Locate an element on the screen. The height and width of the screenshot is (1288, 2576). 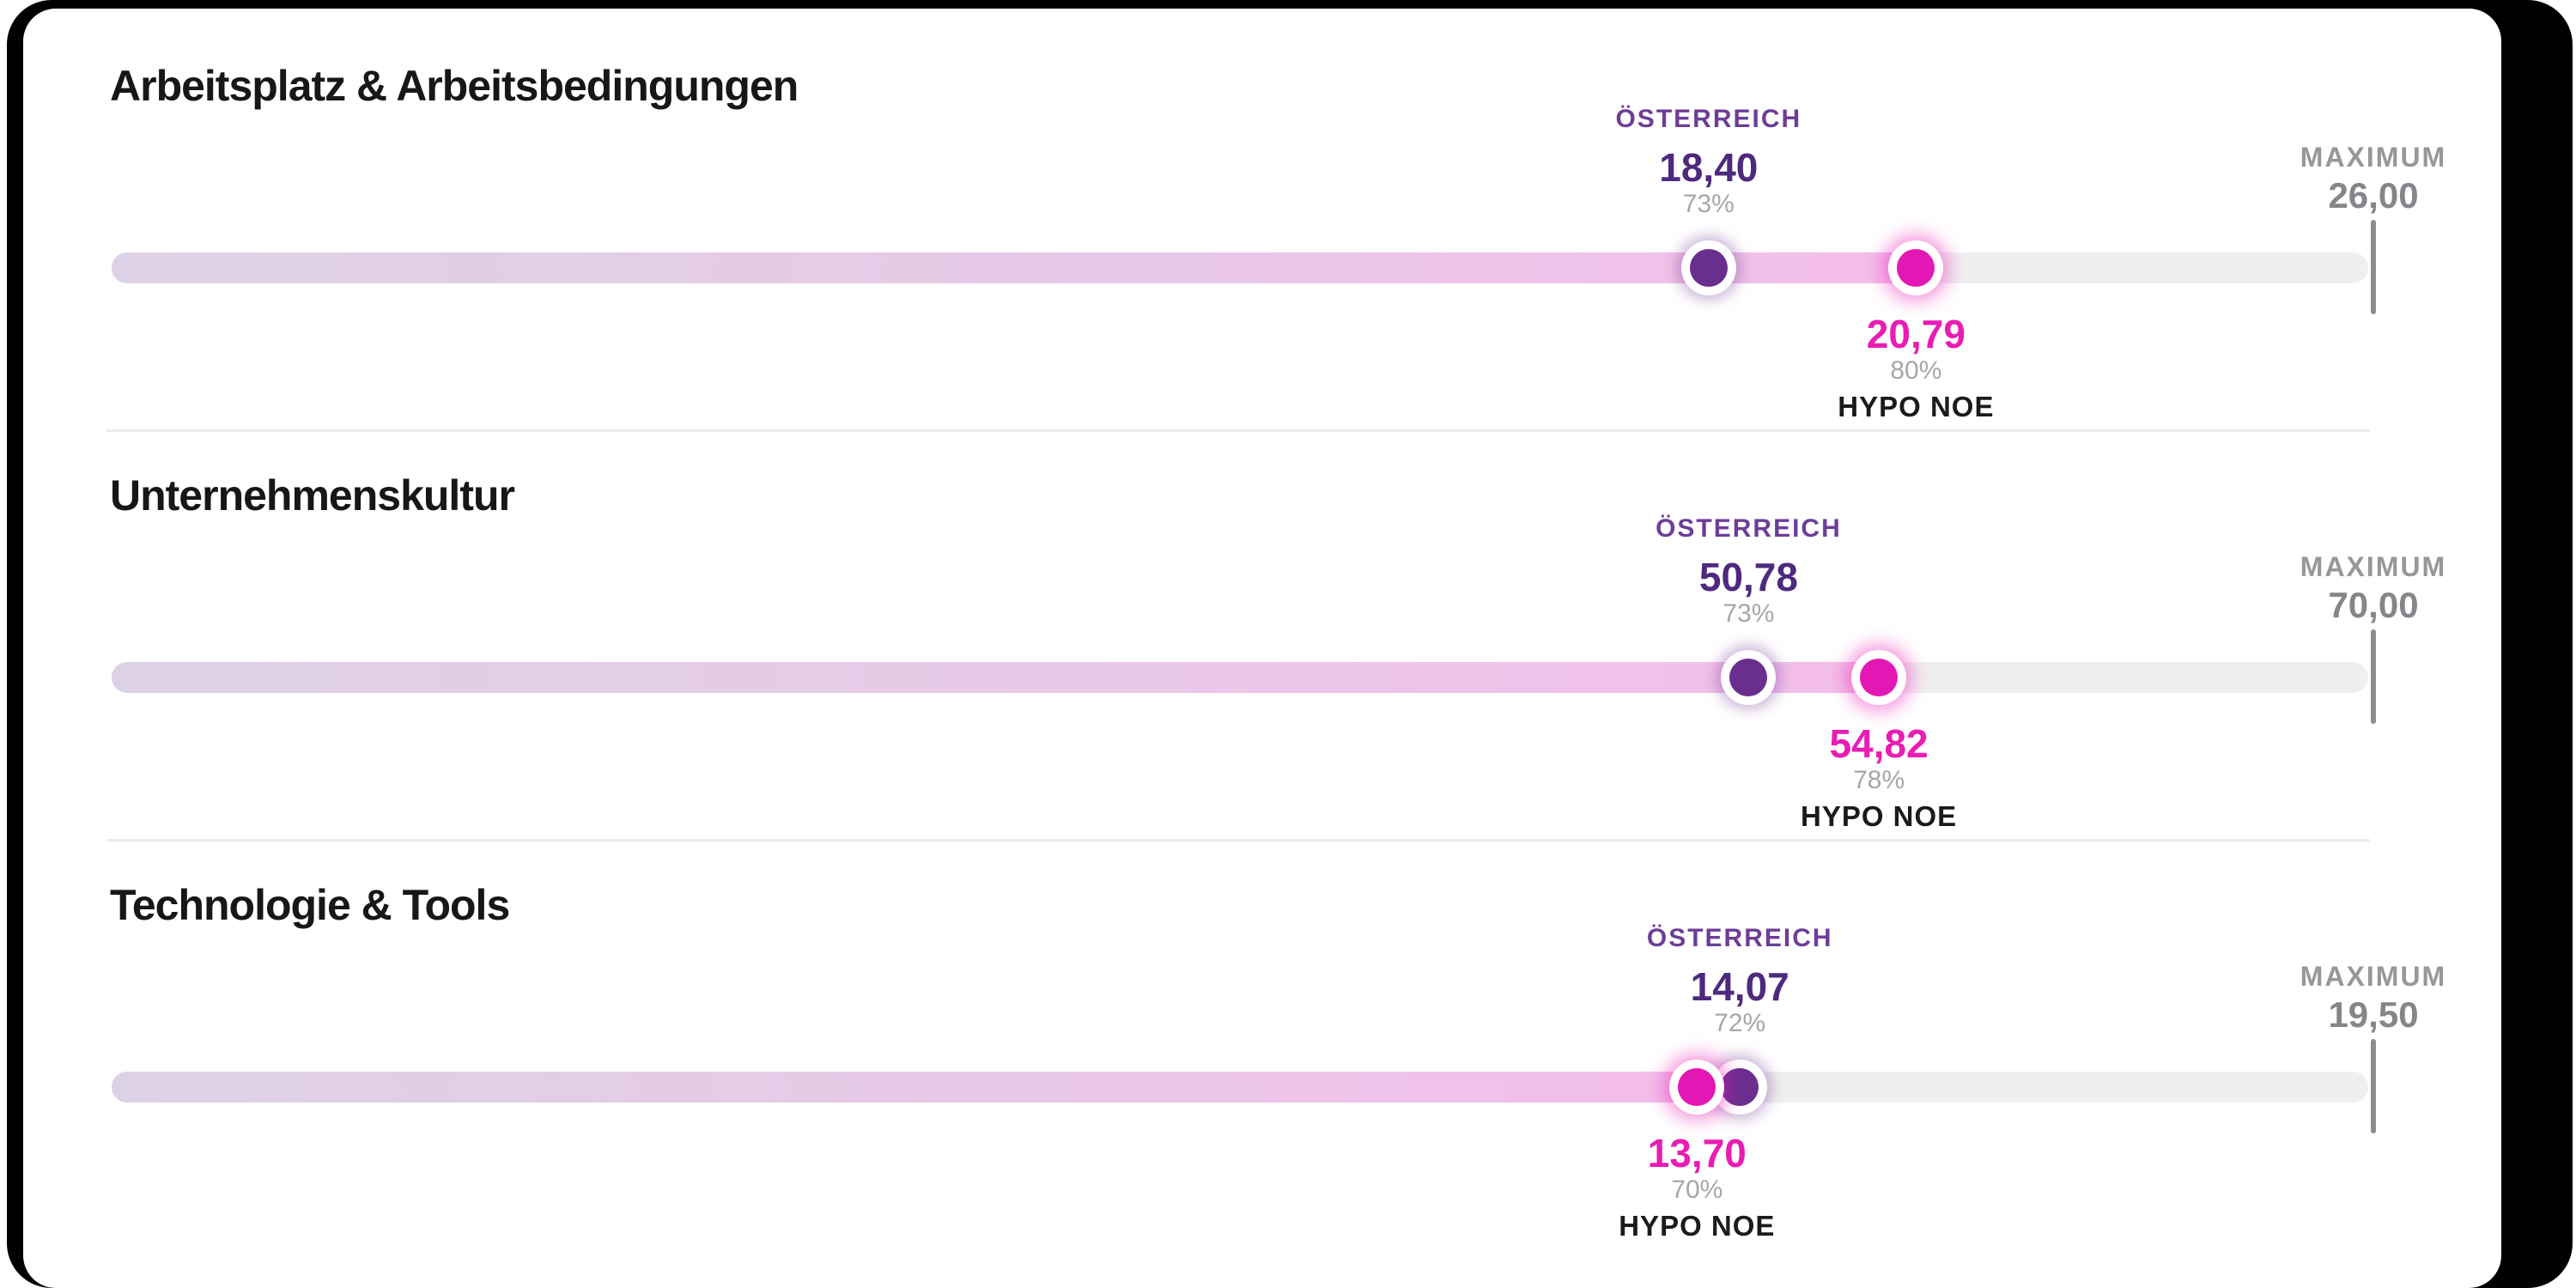
company-label-block: 20,79 80% HYPO NOE is located at coordinates (1916, 367).